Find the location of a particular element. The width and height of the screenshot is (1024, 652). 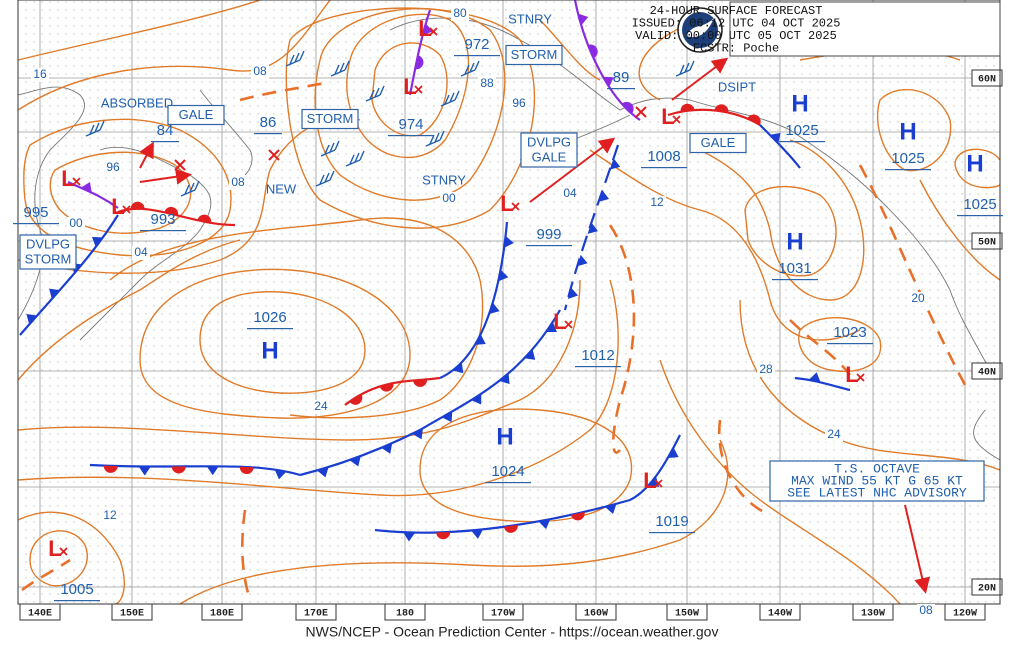

cold-front is located at coordinates (430, 393).